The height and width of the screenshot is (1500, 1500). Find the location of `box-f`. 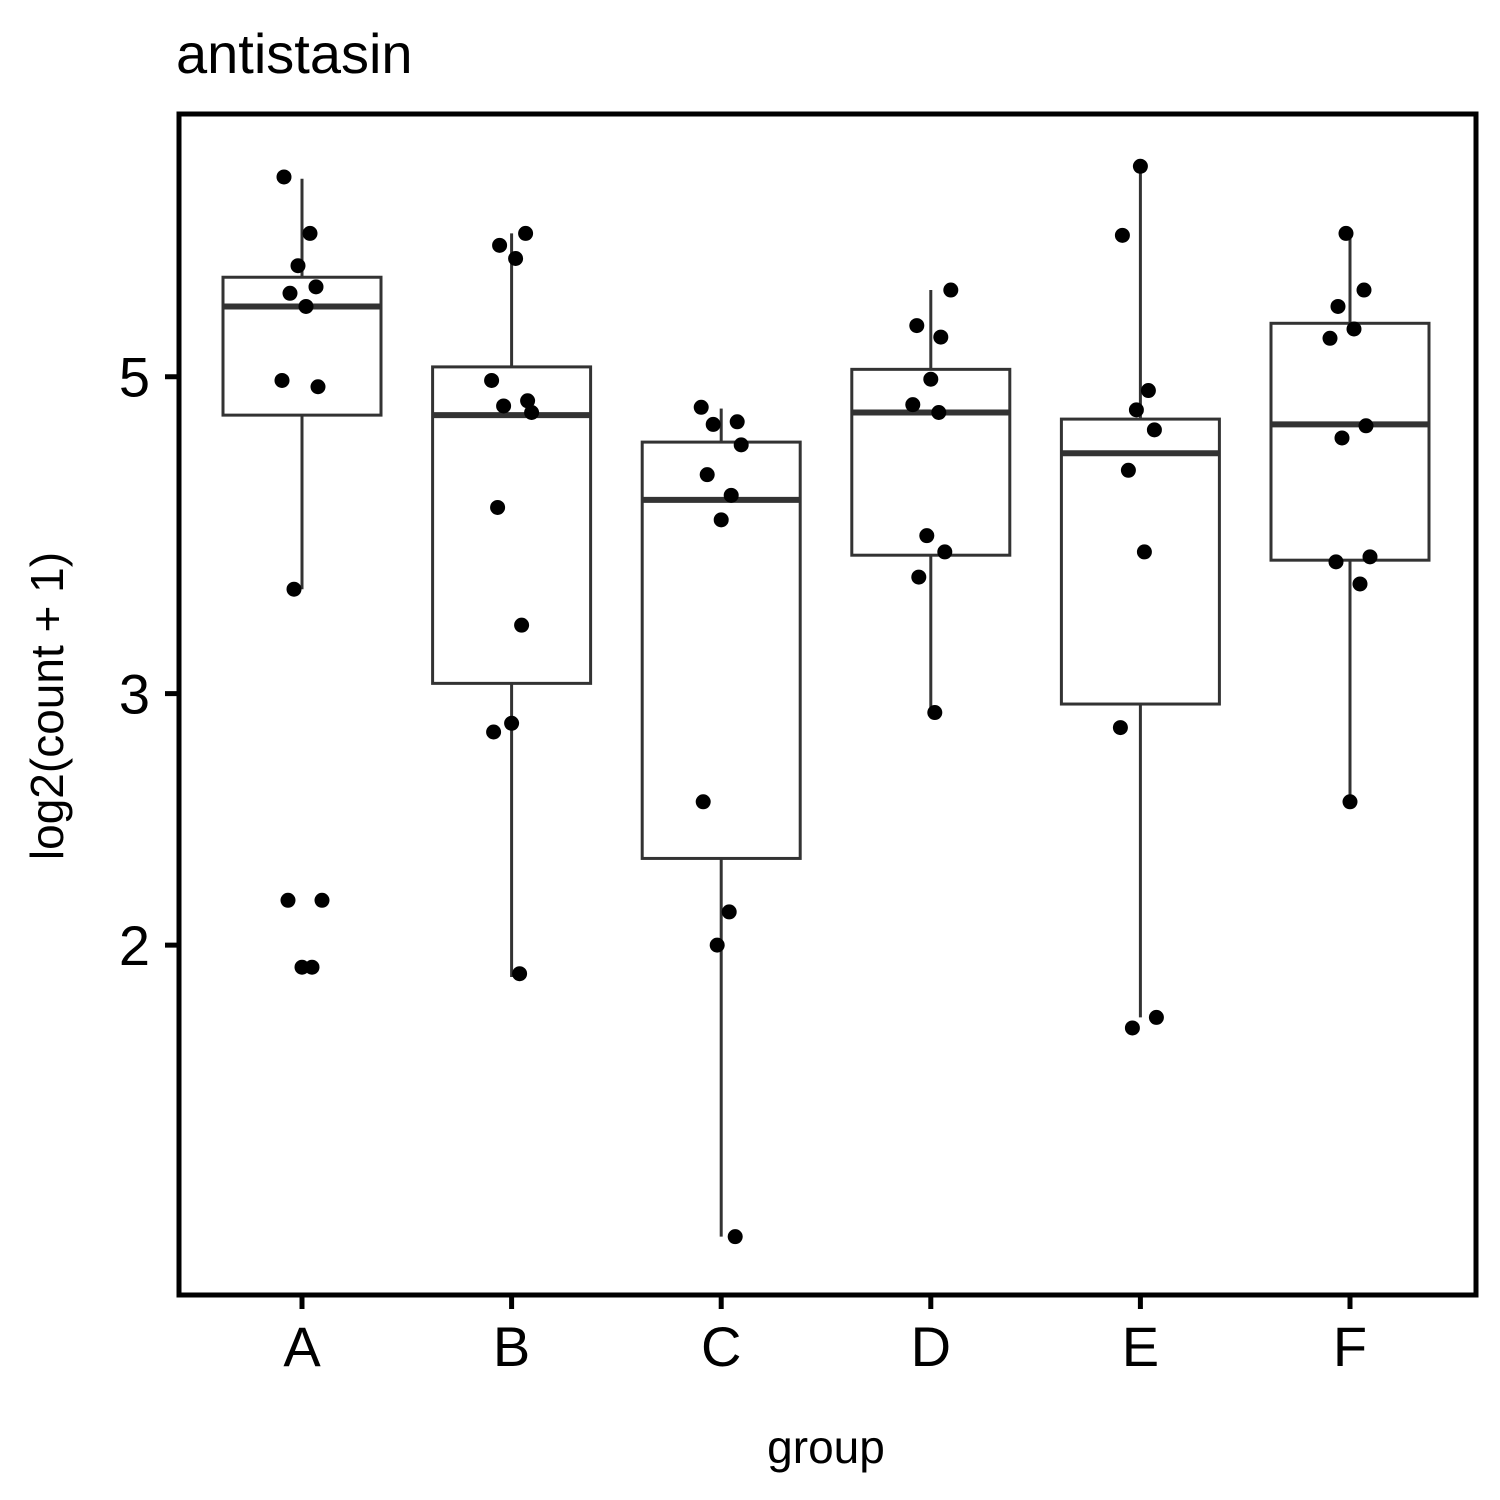

box-f is located at coordinates (1350, 441).